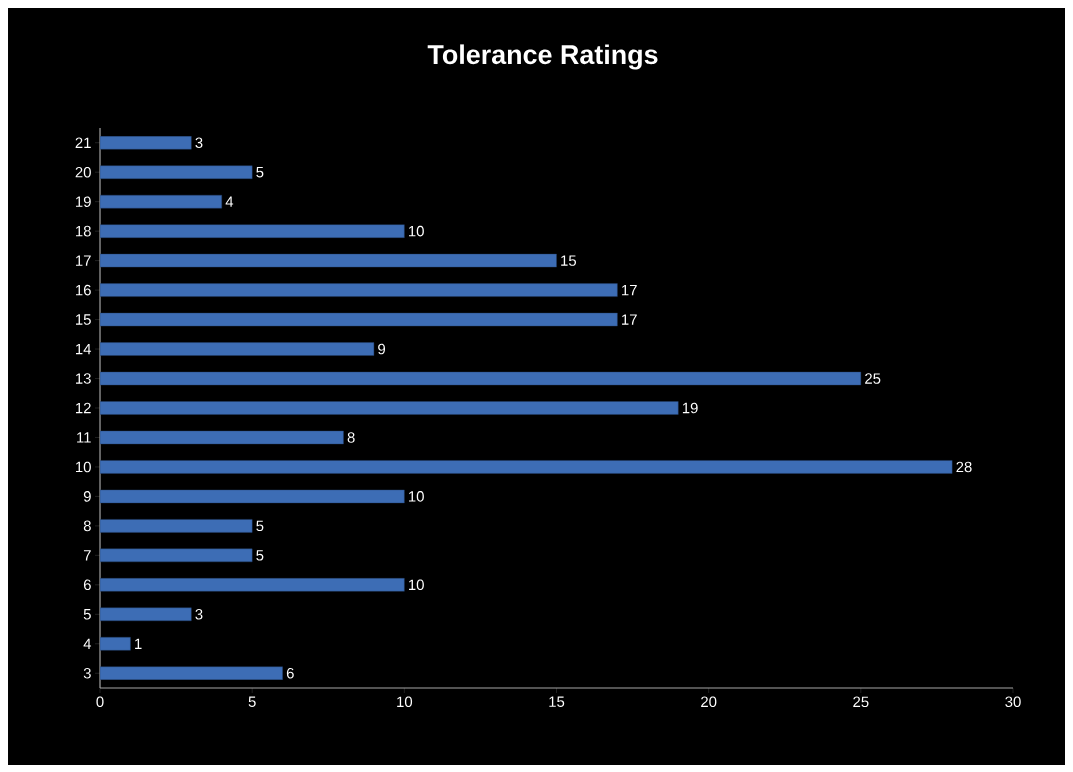 The image size is (1073, 772). What do you see at coordinates (1013, 702) in the screenshot?
I see `x-tick-label: 30` at bounding box center [1013, 702].